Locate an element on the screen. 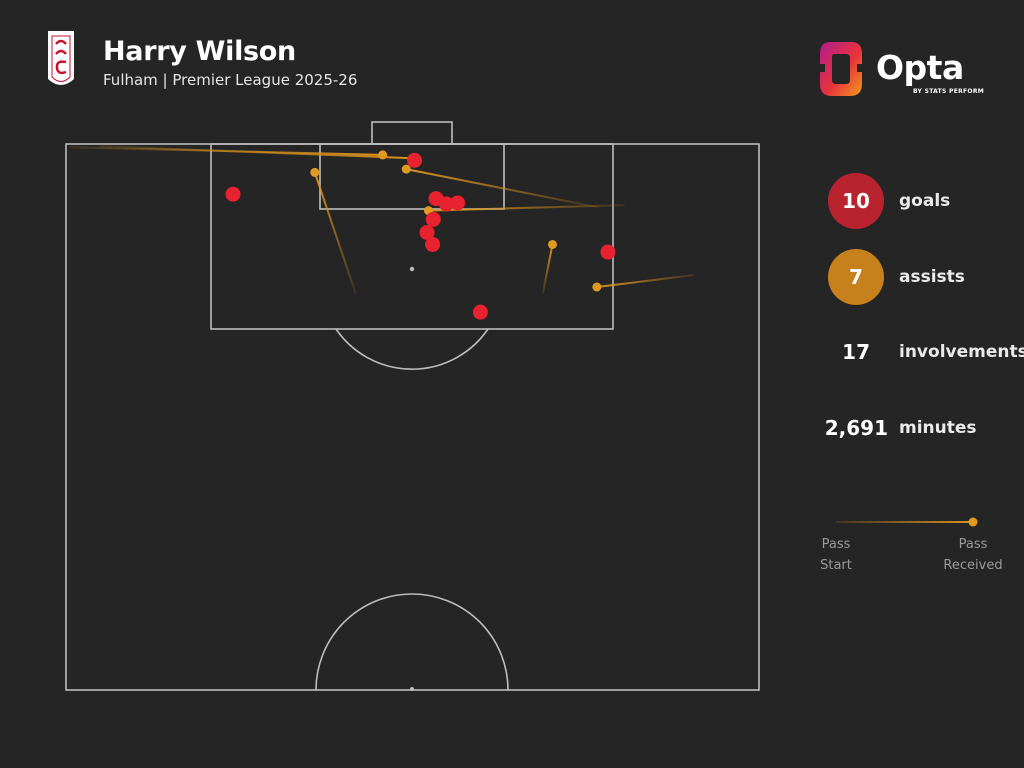  opta-logo: Opta BY STATS PERFORM is located at coordinates (902, 70).